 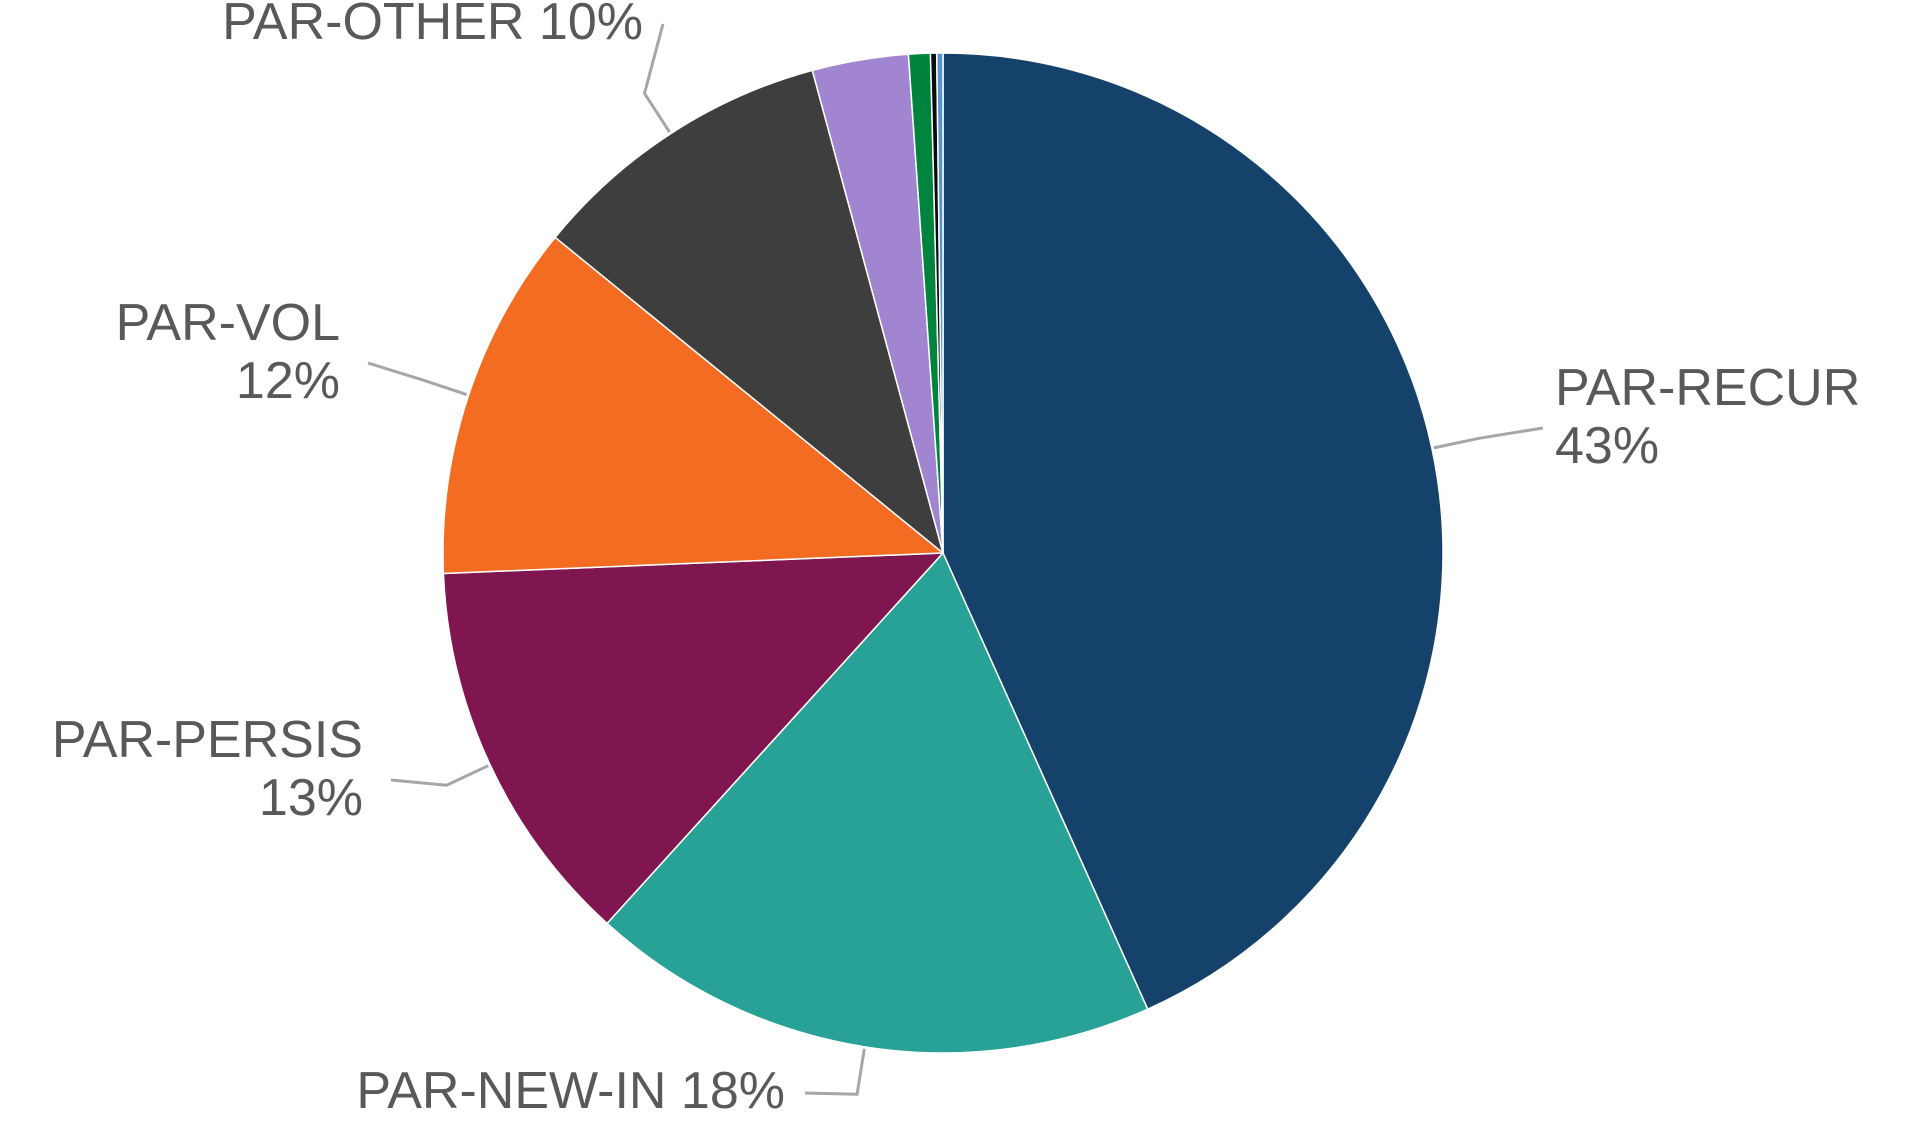 I want to click on data-label-par-persis: PAR-PERSIS 13%, so click(x=207, y=769).